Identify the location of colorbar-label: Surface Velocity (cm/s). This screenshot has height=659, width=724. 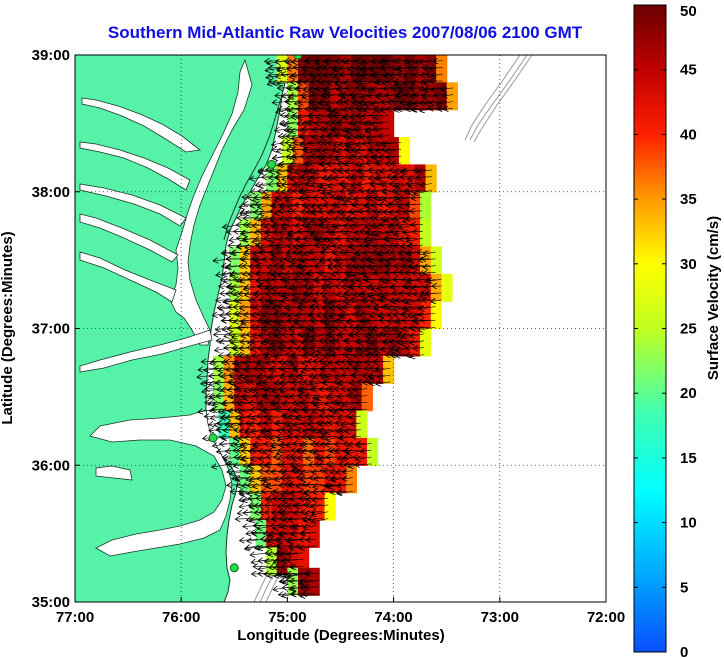
(713, 298).